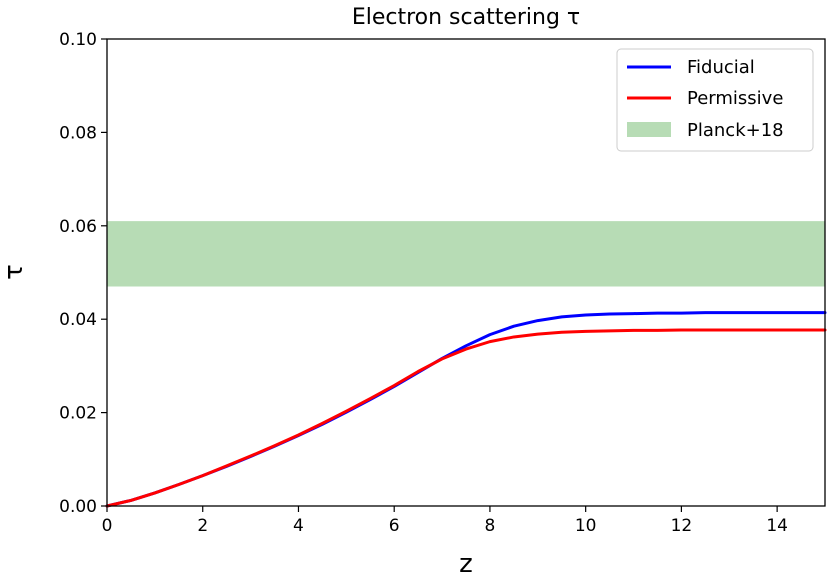 The image size is (830, 586). I want to click on legend: Fiducial Permissive Planck+18, so click(715, 100).